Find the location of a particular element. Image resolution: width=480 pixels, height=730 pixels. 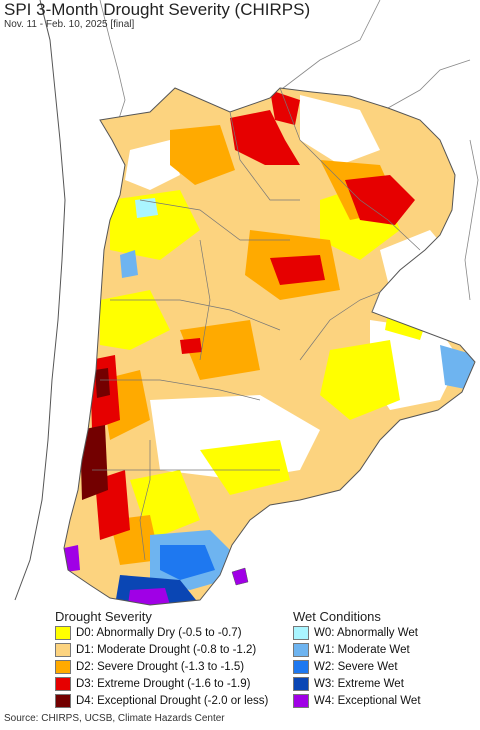

wet-legend-item: W1: Moderate Wet is located at coordinates (351, 650).